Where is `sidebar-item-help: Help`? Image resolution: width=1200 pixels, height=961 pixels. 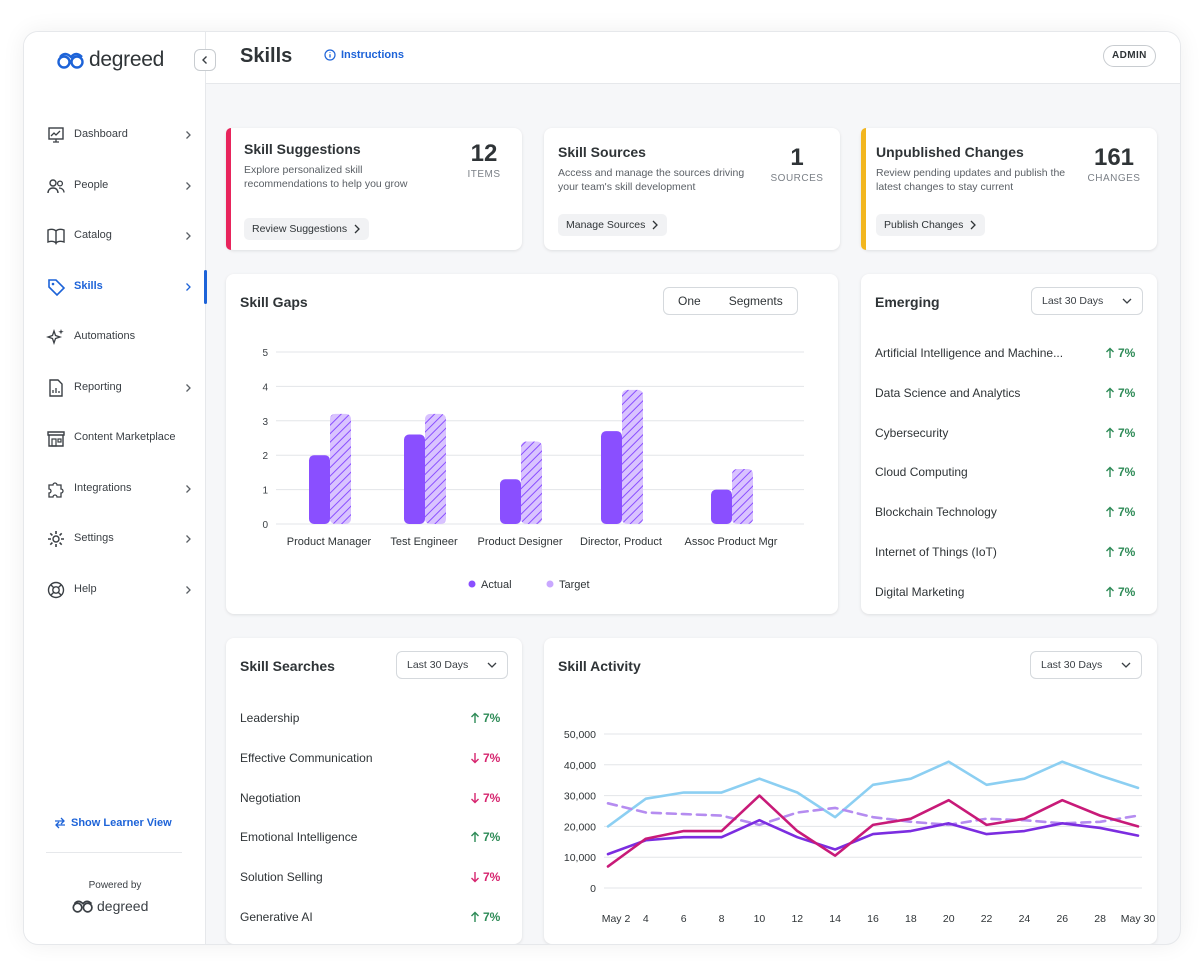
sidebar-item-help: Help is located at coordinates (115, 590).